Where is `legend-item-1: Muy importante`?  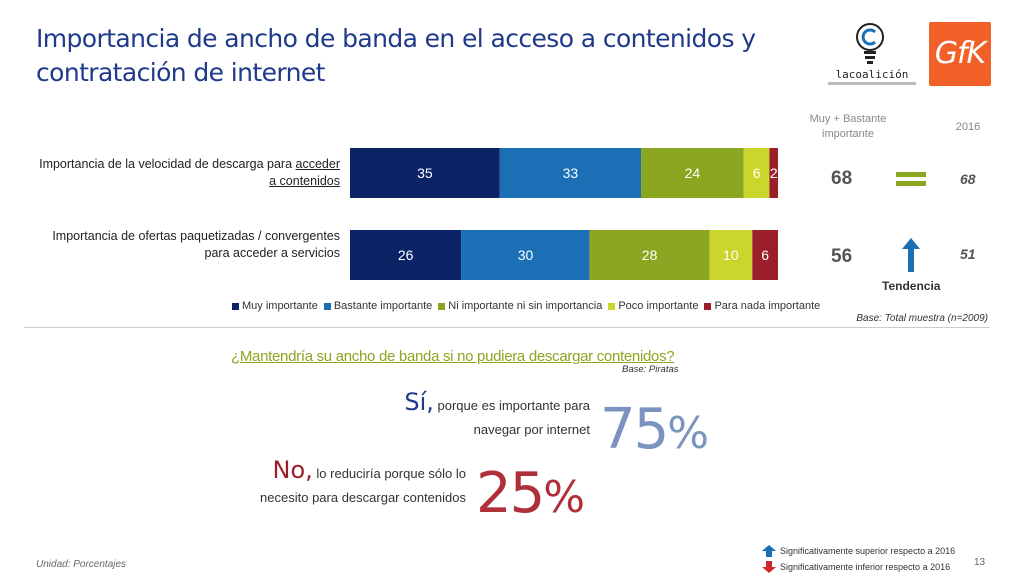
legend-item-1: Muy importante is located at coordinates (275, 306).